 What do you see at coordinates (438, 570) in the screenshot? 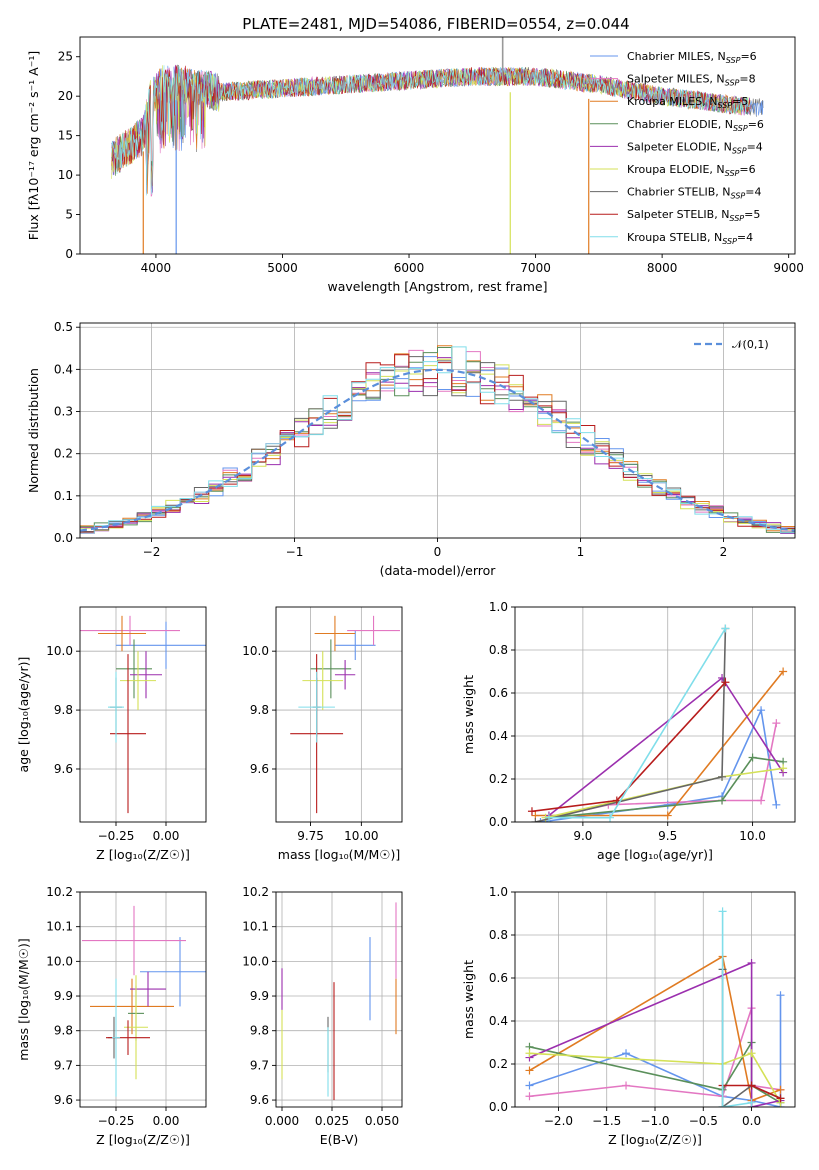
I see `x-axis-label: (data-model)/error` at bounding box center [438, 570].